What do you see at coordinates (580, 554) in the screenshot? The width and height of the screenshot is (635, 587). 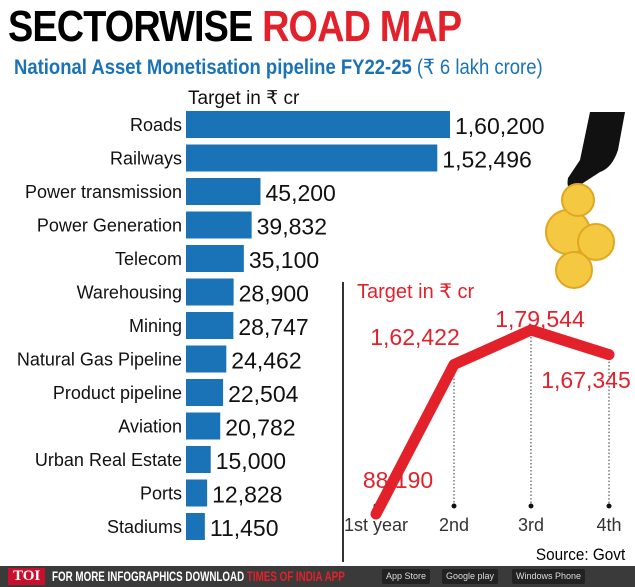 I see `source-note: Source: Govt` at bounding box center [580, 554].